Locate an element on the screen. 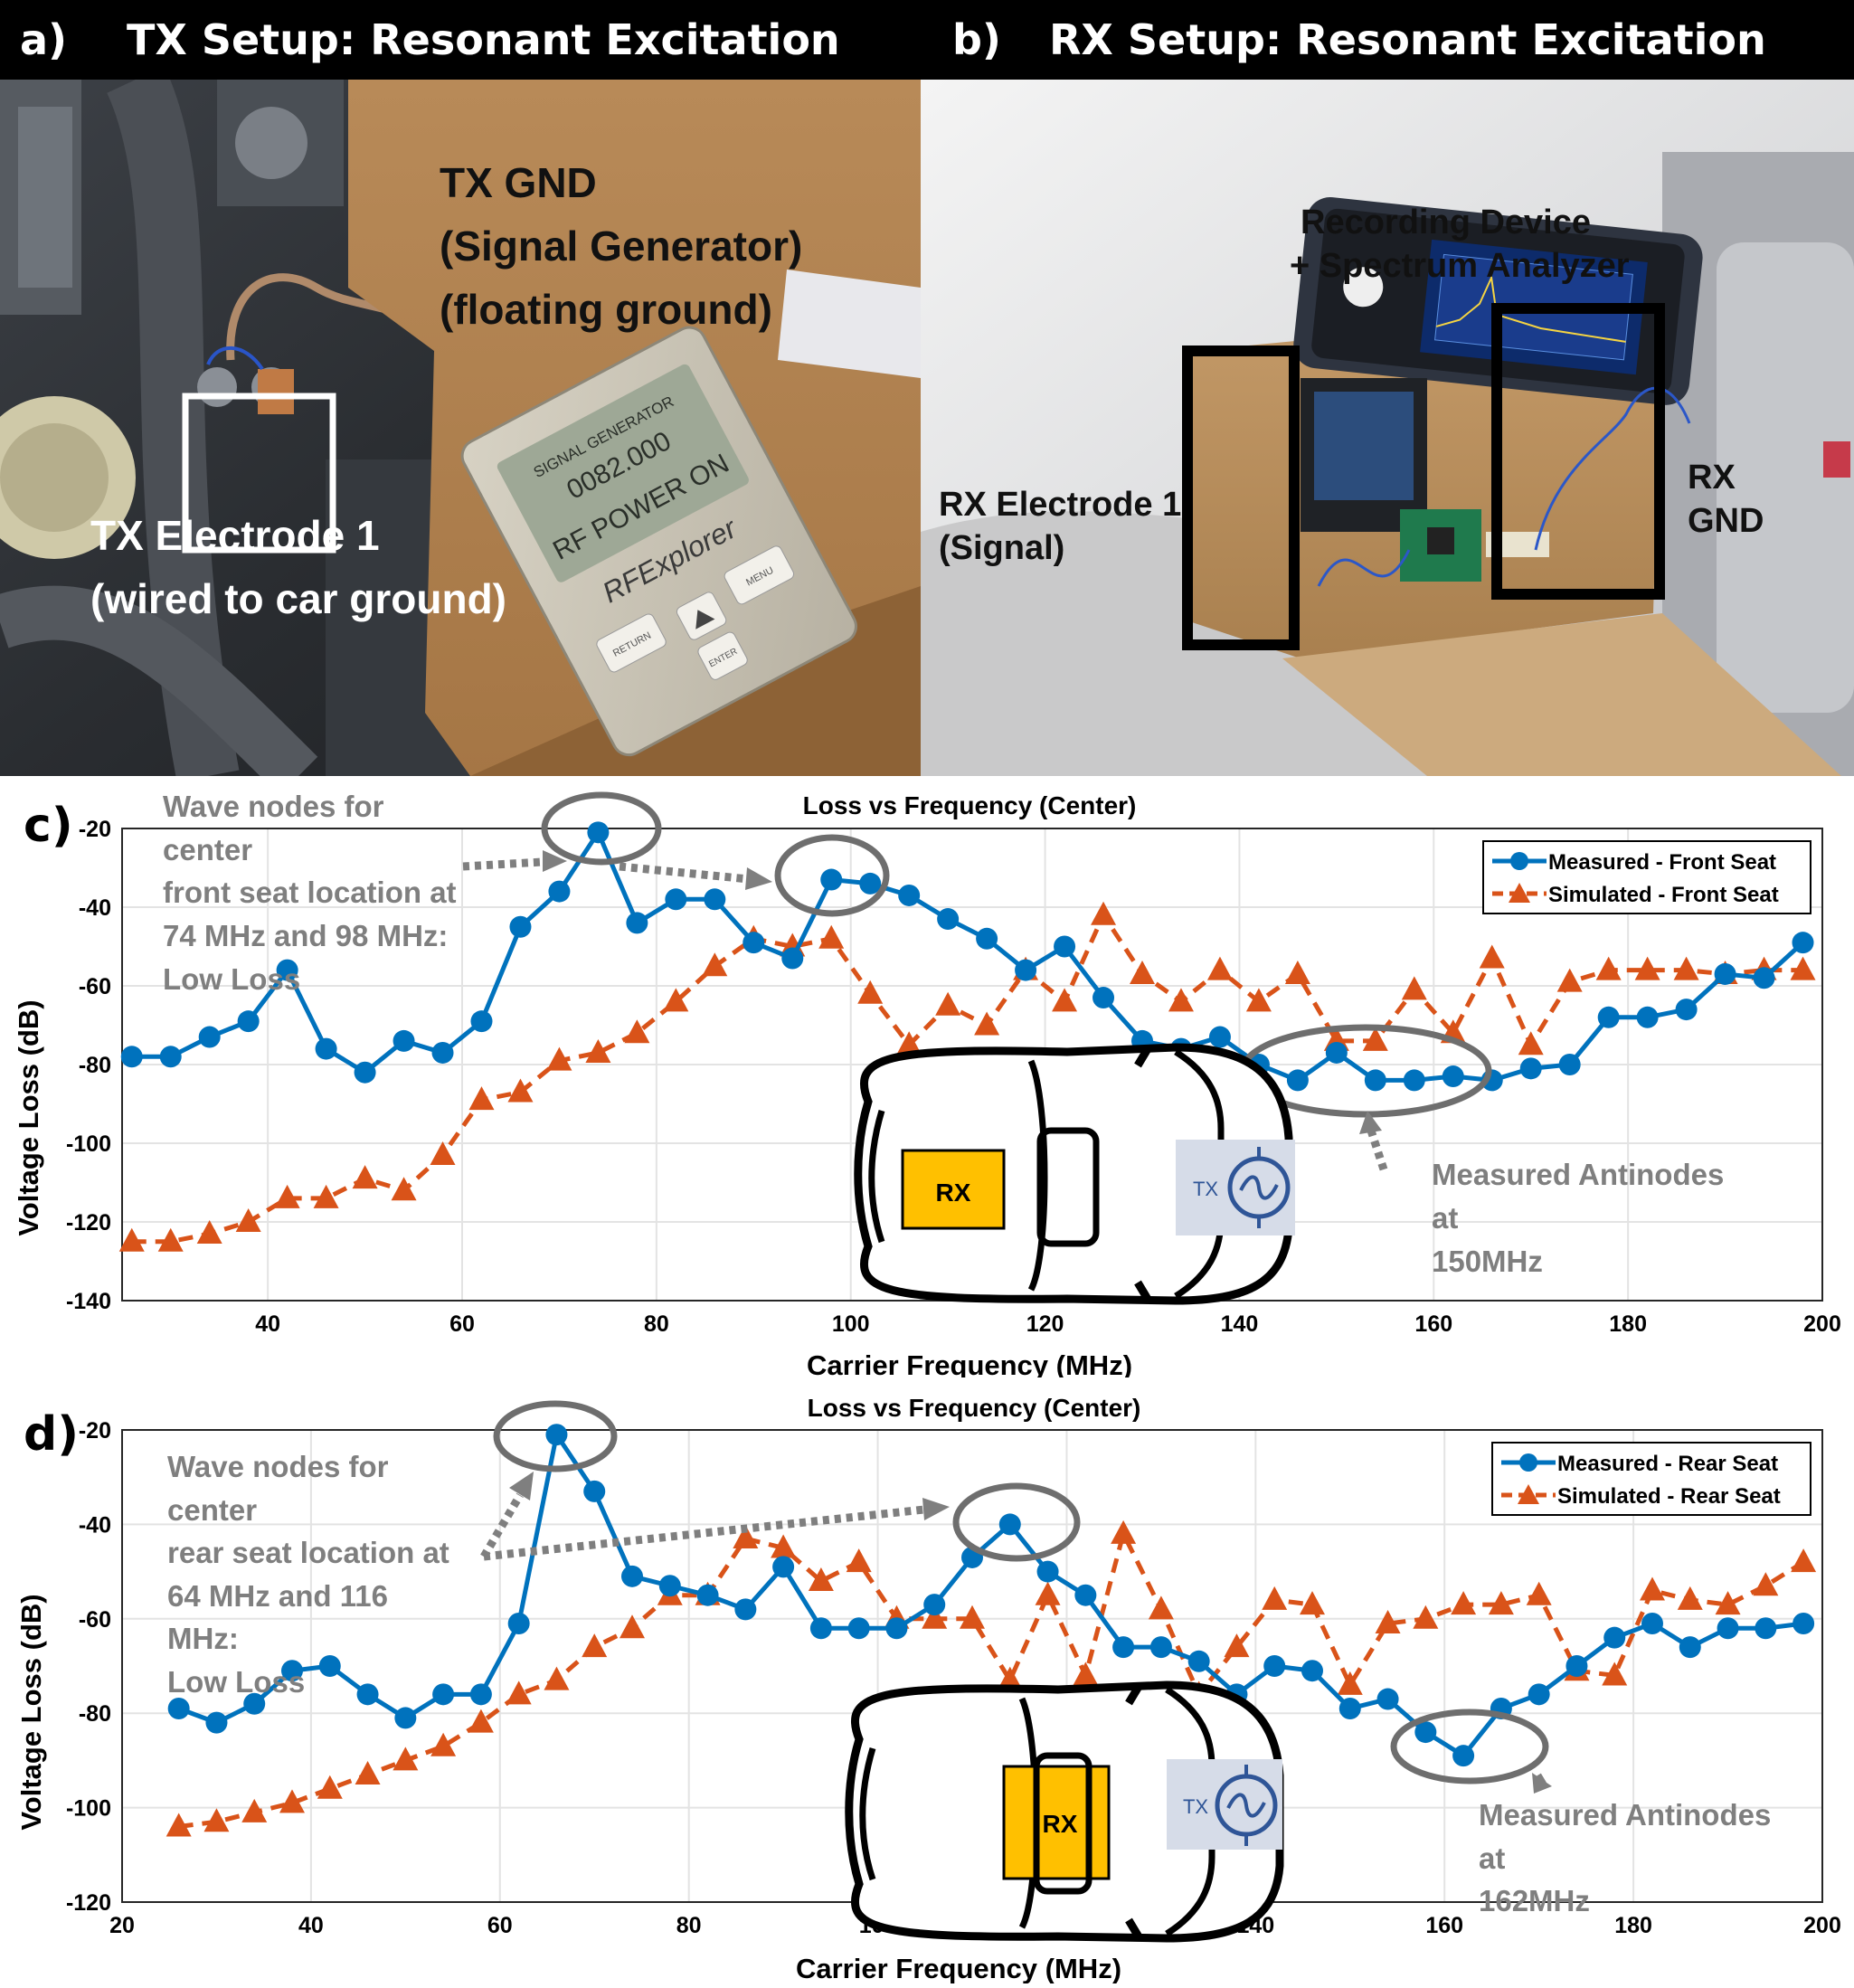 The height and width of the screenshot is (1988, 1854). node-annotation-line-6: Low Loss is located at coordinates (236, 1682).